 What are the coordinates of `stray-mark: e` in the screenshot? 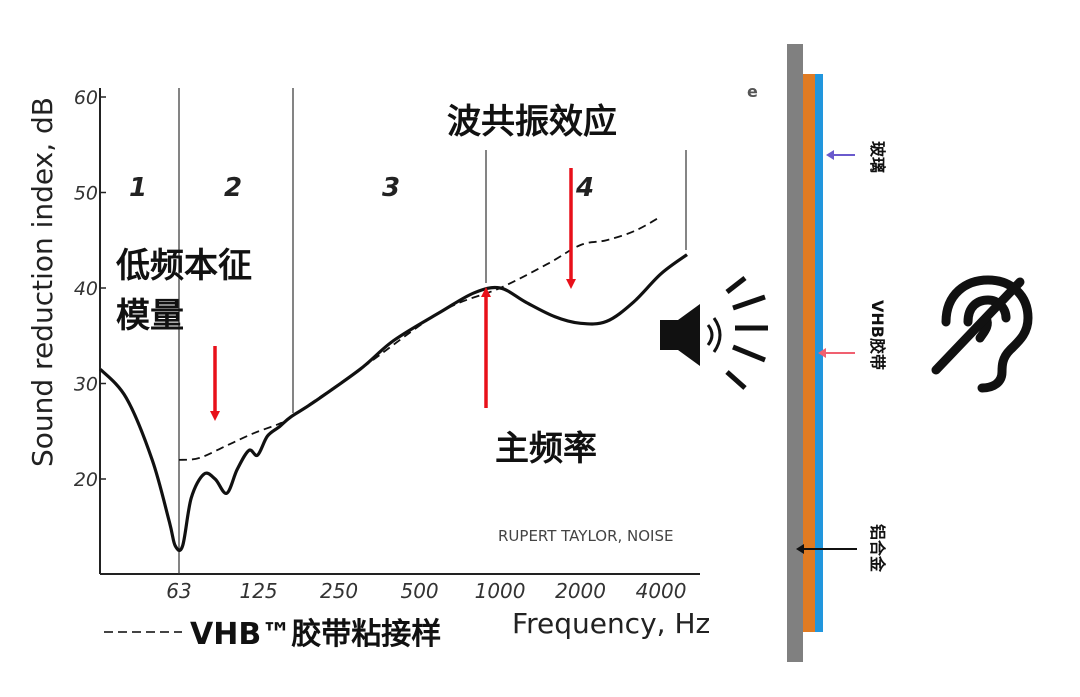 It's located at (752, 91).